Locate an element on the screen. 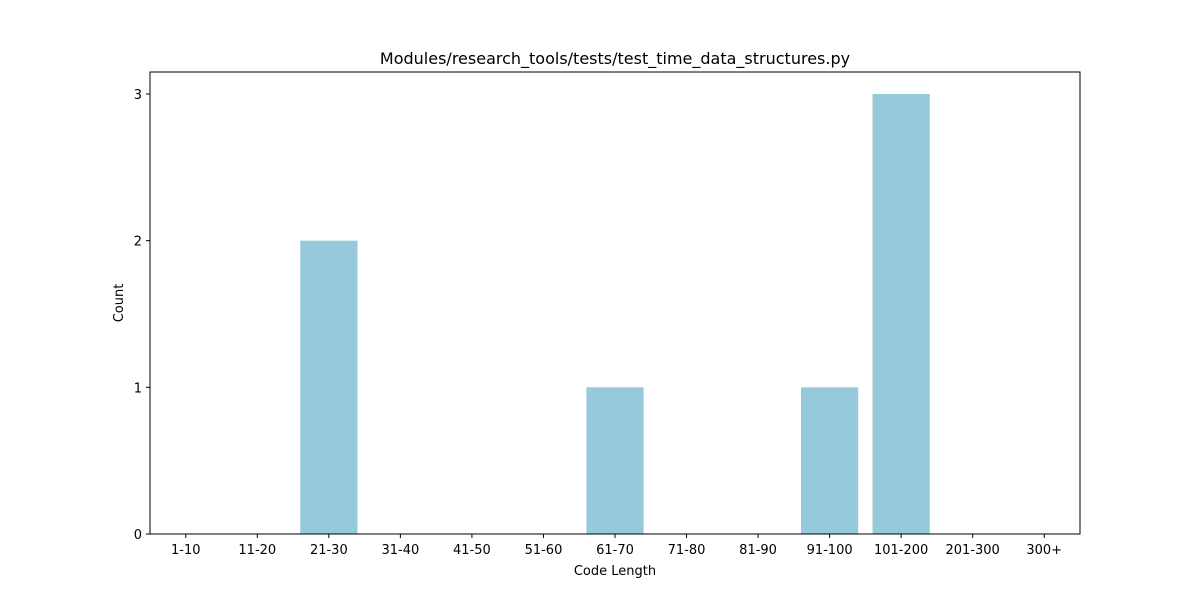 The height and width of the screenshot is (604, 1200). y-axis-label: Count is located at coordinates (119, 303).